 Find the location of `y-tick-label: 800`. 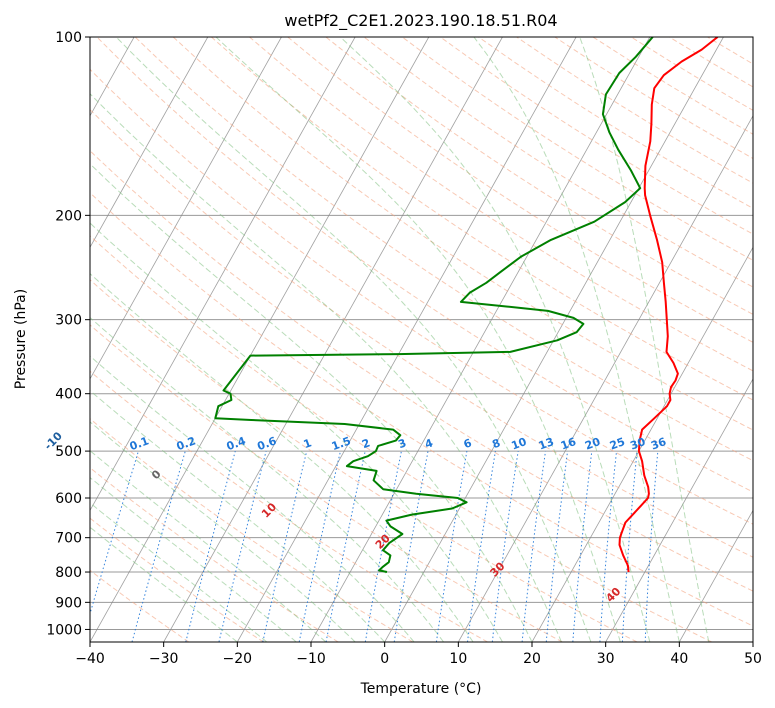

y-tick-label: 800 is located at coordinates (68, 573).